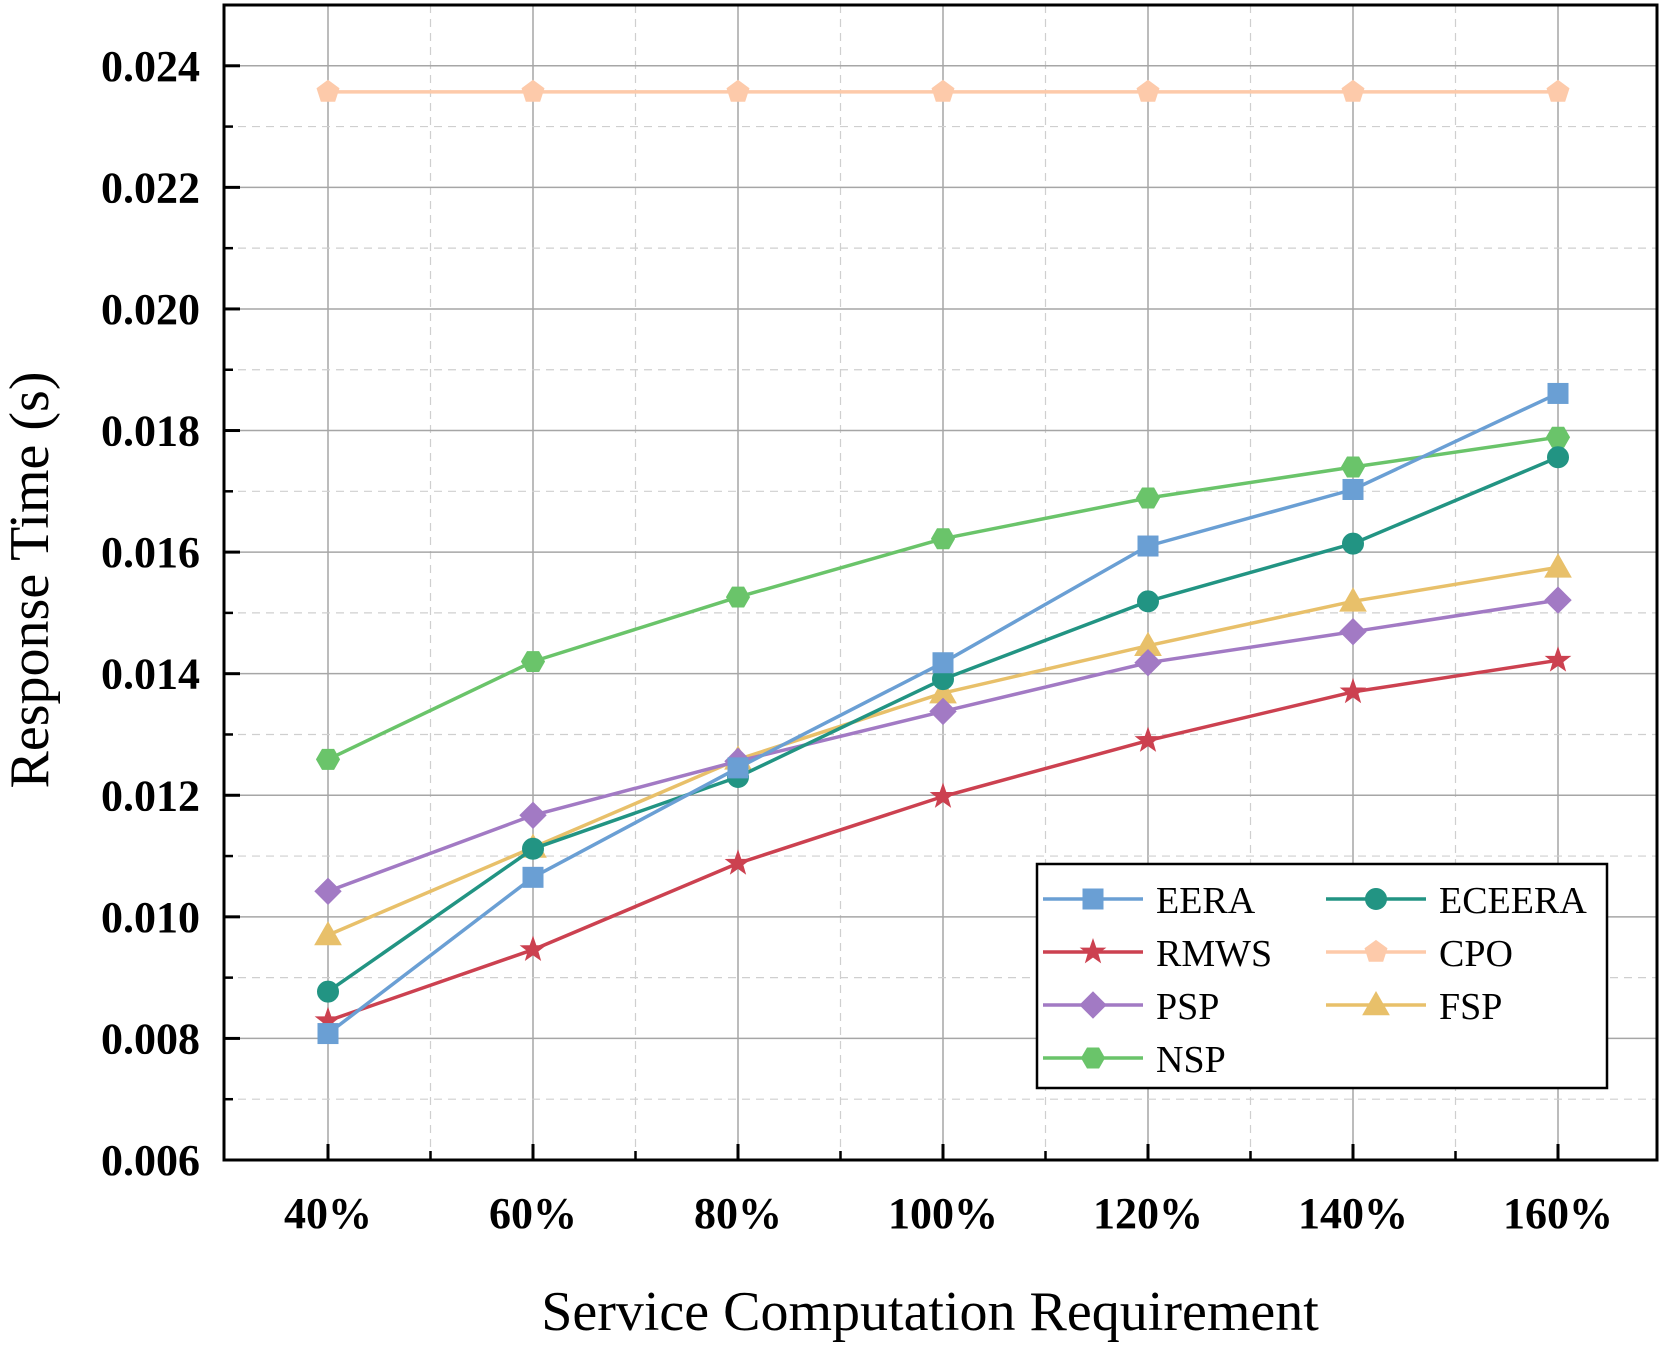 This screenshot has width=1661, height=1348. I want to click on legend-item-eera: EERA, so click(1149, 901).